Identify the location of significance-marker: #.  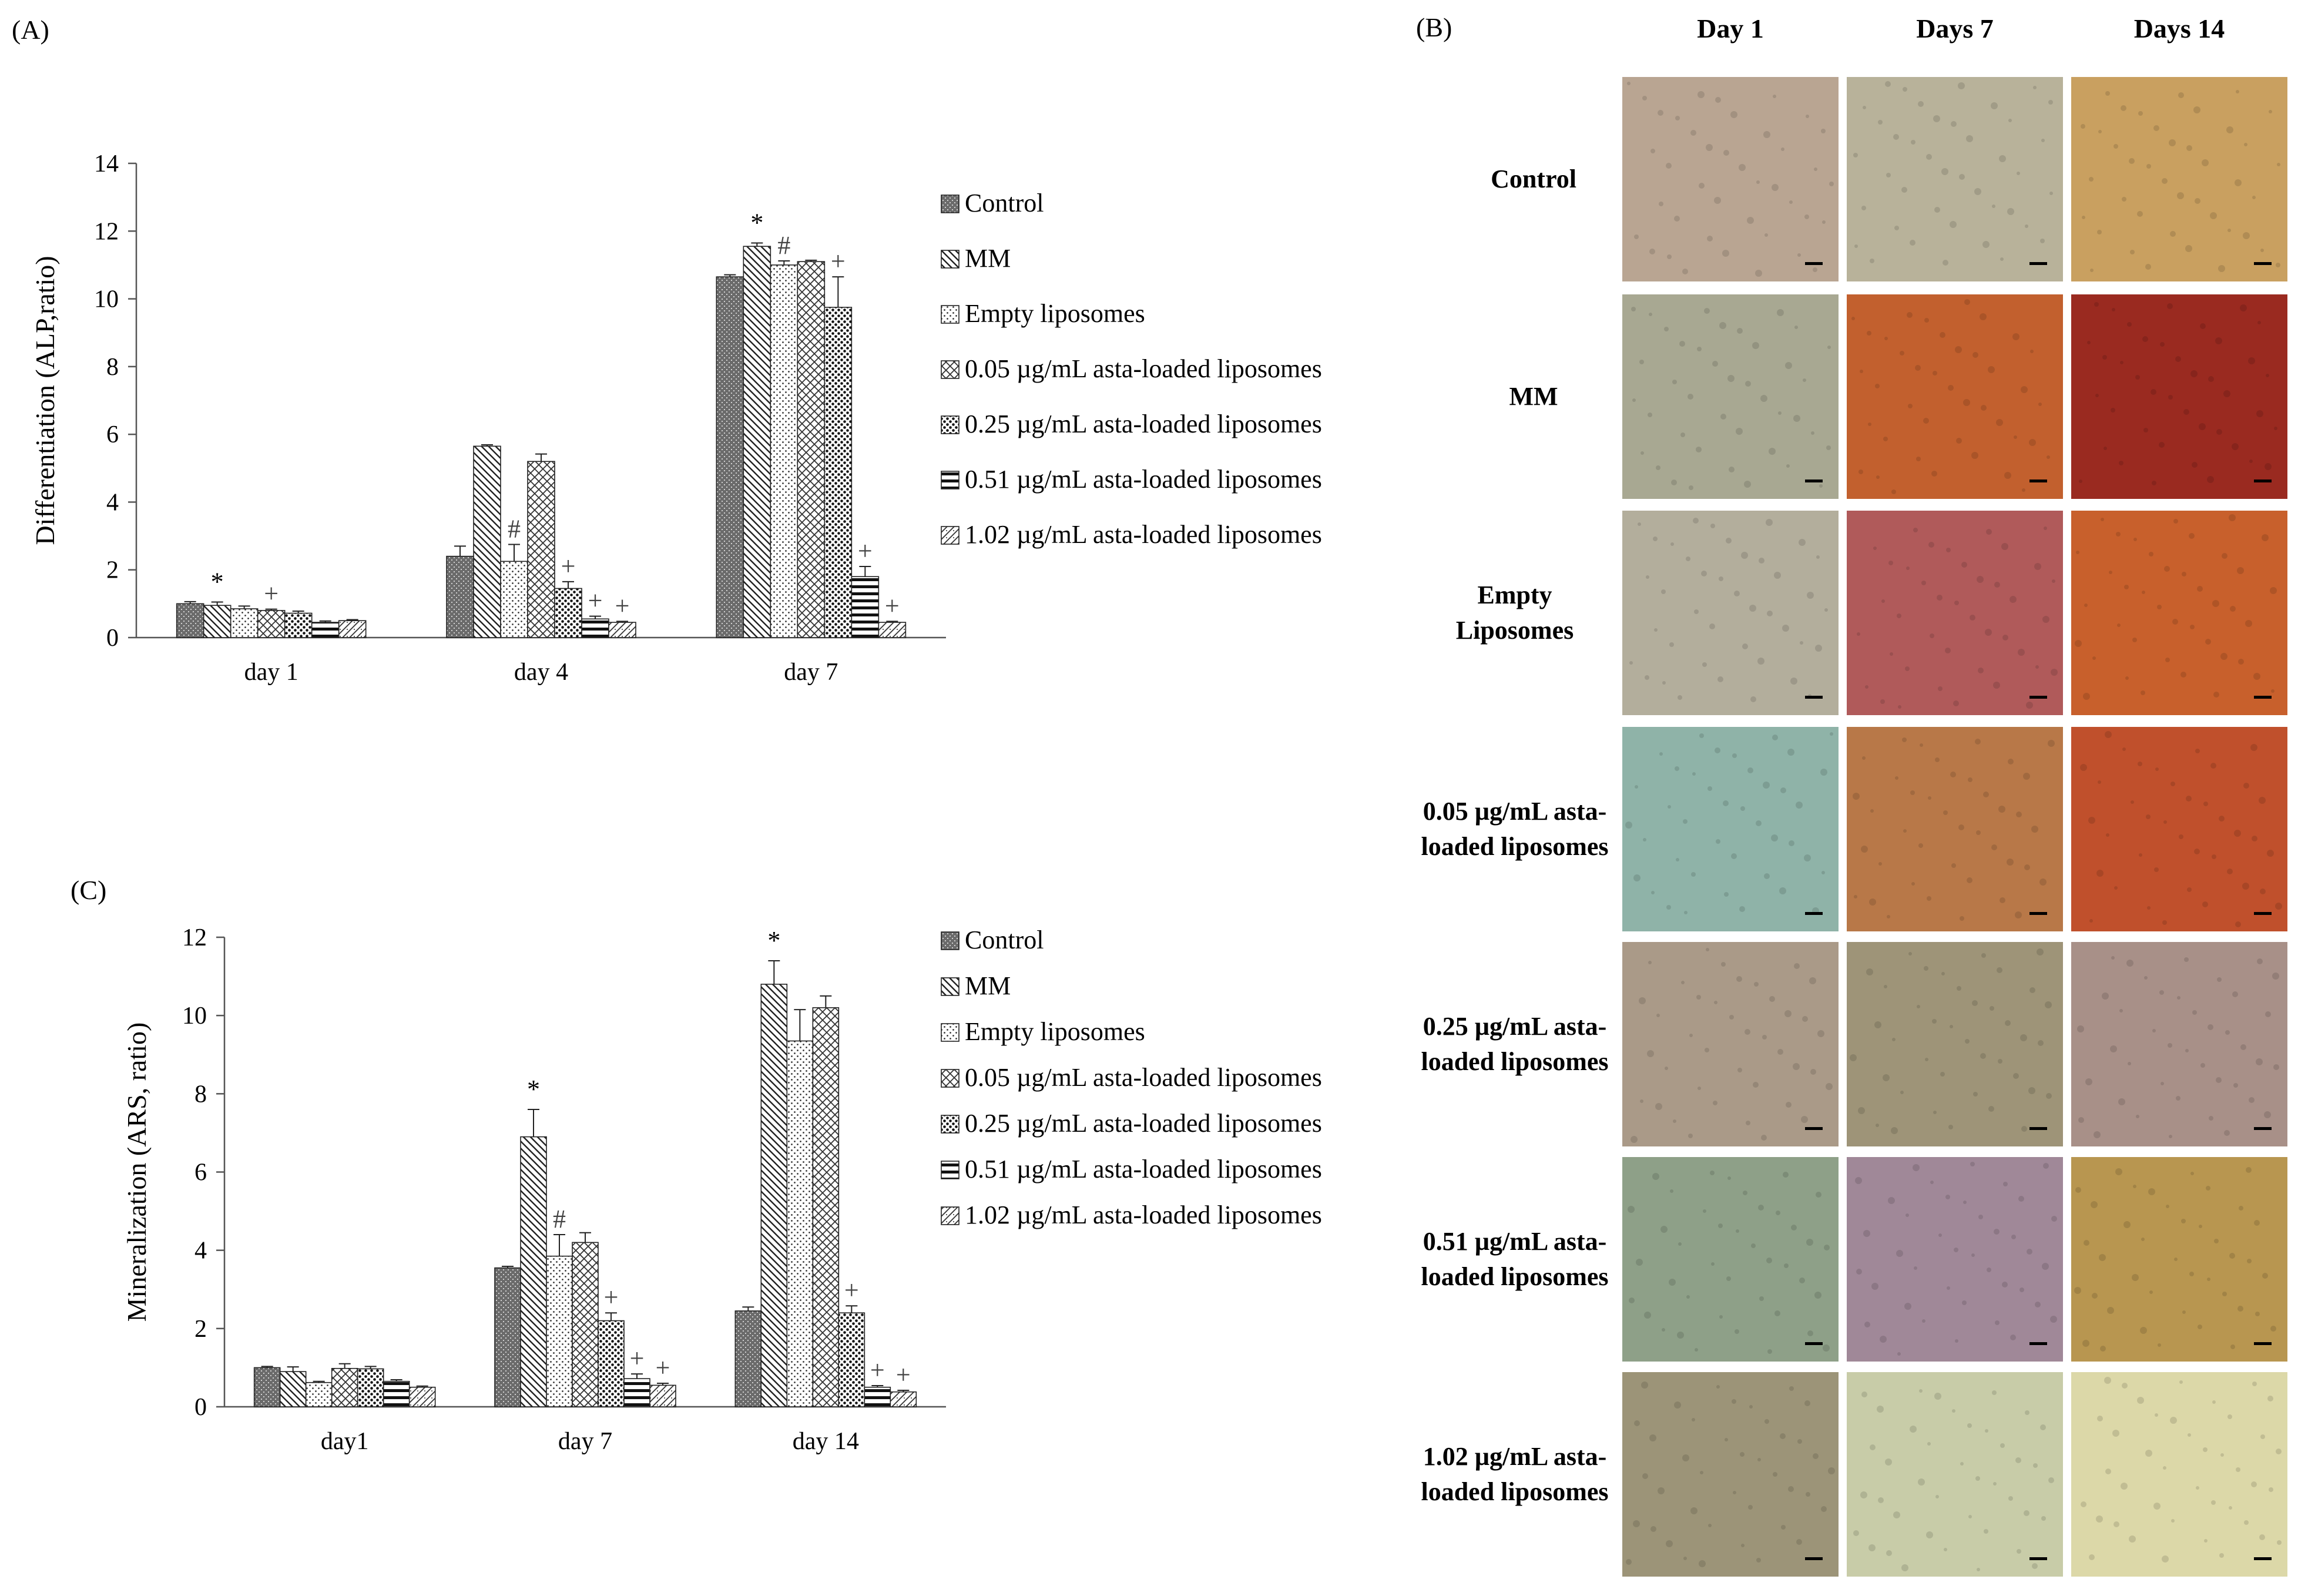
(514, 528).